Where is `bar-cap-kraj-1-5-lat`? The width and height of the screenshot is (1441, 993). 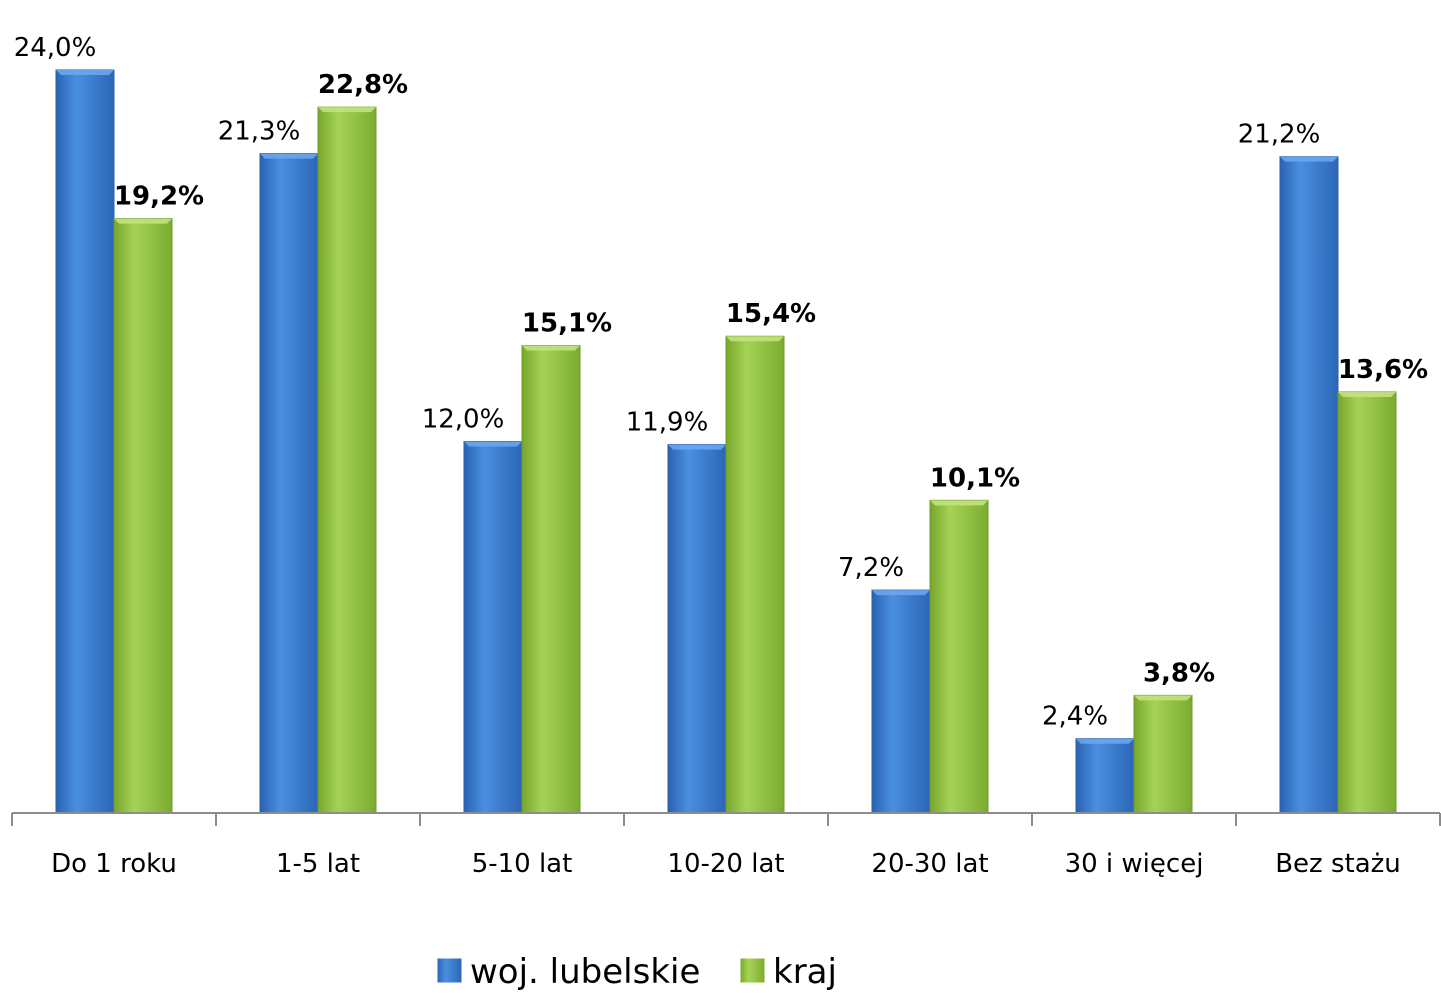
bar-cap-kraj-1-5-lat is located at coordinates (347, 110).